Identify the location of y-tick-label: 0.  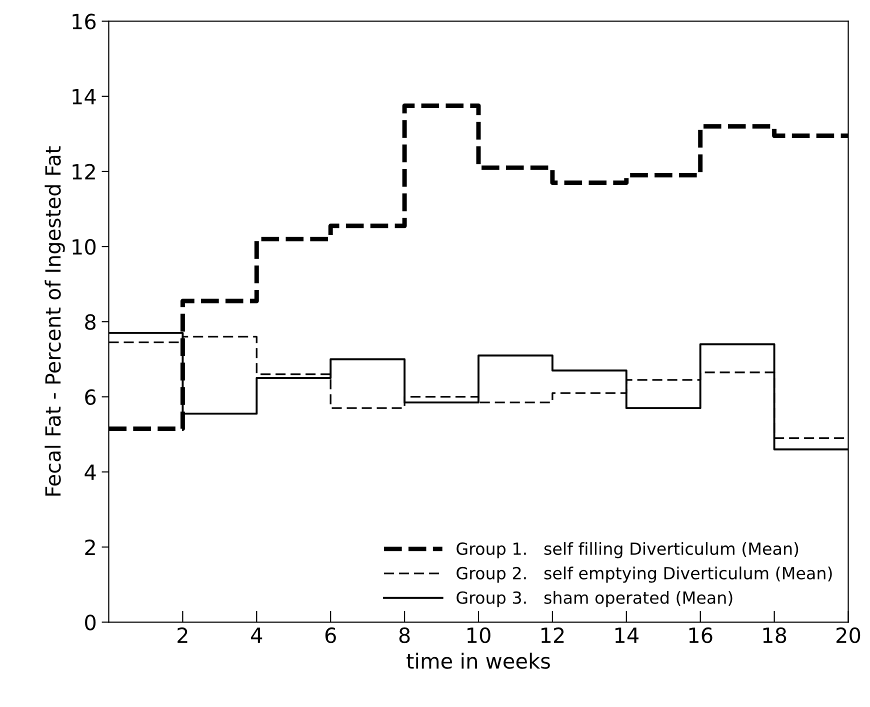
(90, 622).